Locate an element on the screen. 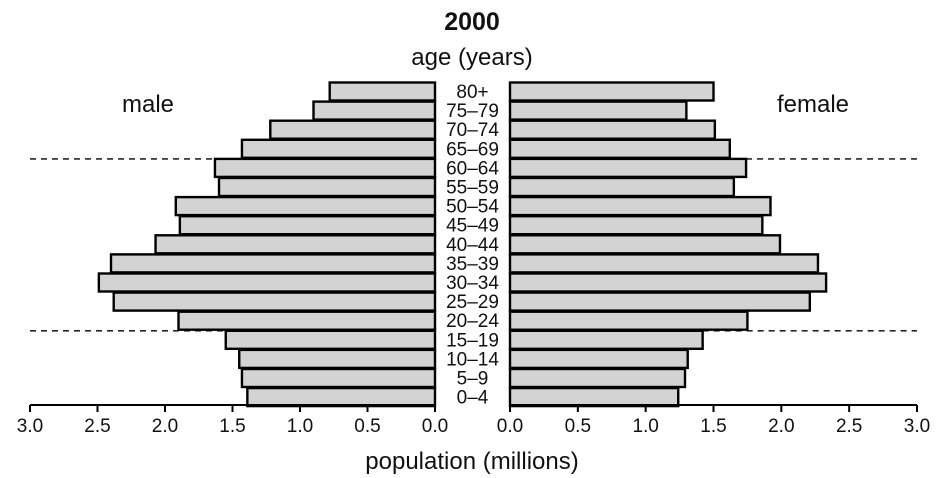  female-tick-label: 2.5 is located at coordinates (849, 426).